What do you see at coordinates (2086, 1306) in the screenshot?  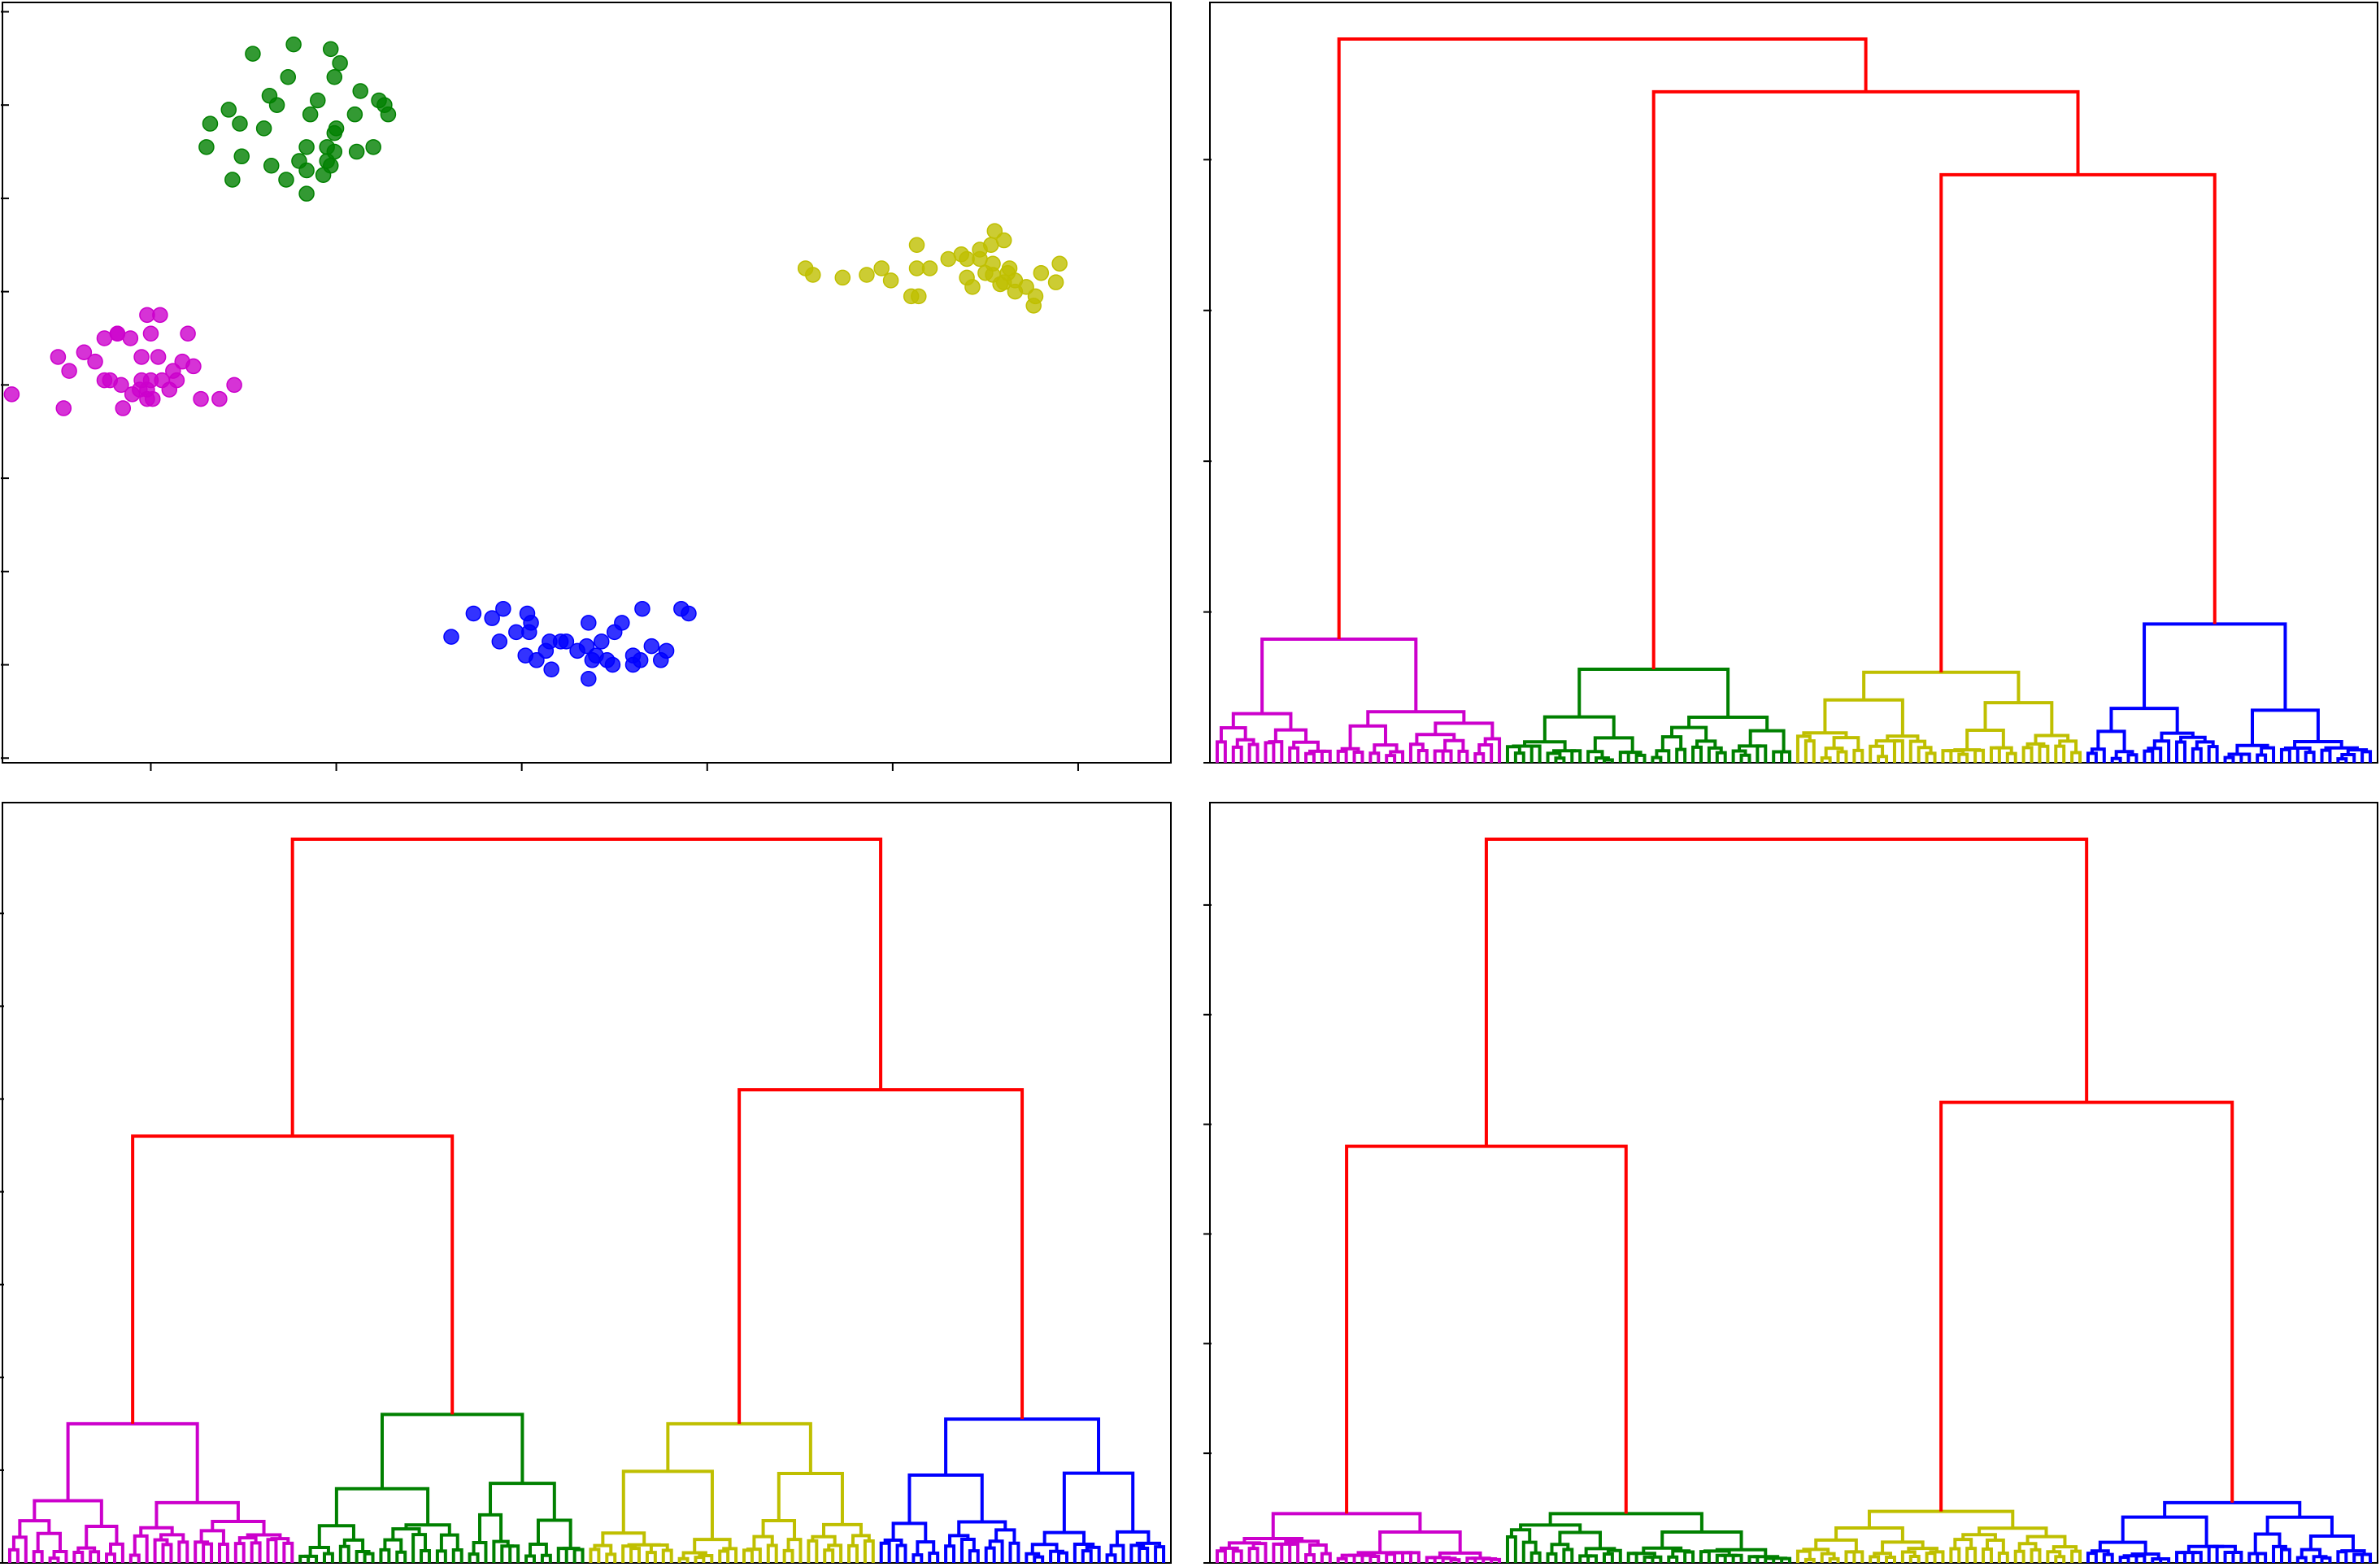 I see `dendrogram-merge-right` at bounding box center [2086, 1306].